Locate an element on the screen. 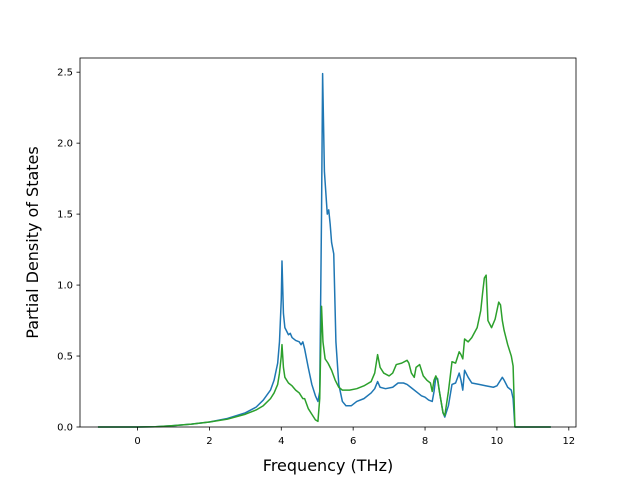 Image resolution: width=640 pixels, height=480 pixels. y-tick-label: 0.5 is located at coordinates (65, 357).